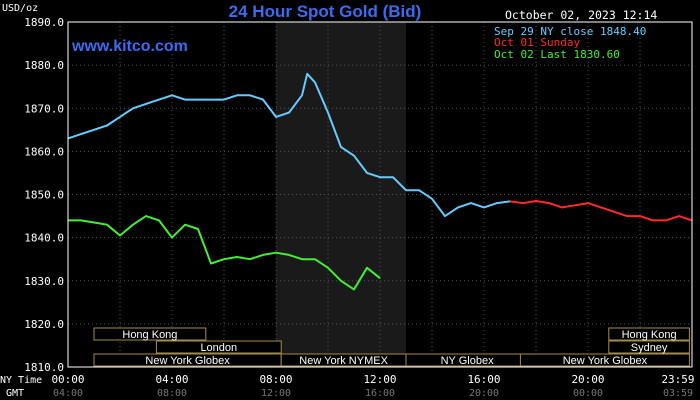 The width and height of the screenshot is (700, 400). Describe the element at coordinates (44, 108) in the screenshot. I see `y-tick-label: 1870.0` at that location.